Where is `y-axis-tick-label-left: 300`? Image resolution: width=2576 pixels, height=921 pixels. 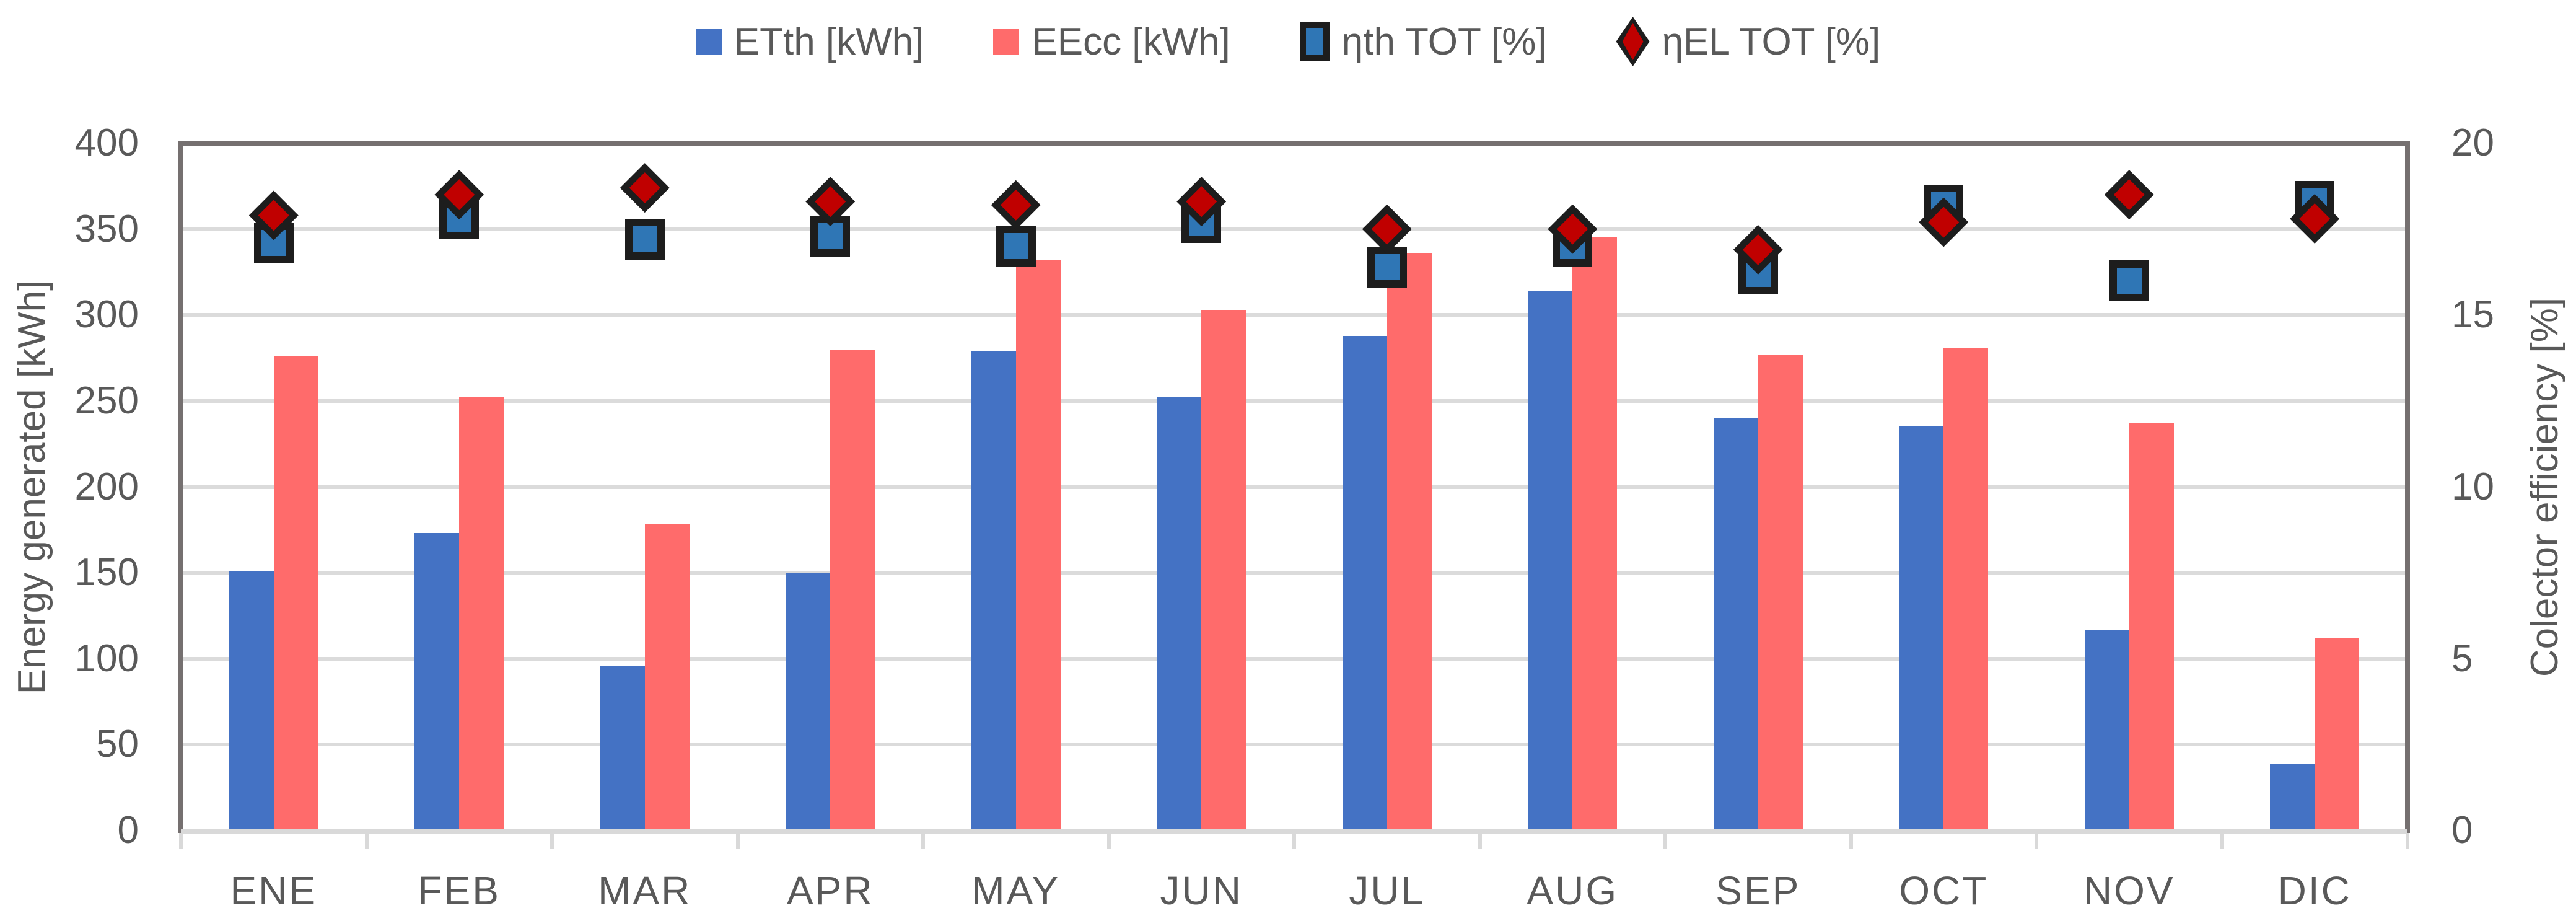 y-axis-tick-label-left: 300 is located at coordinates (106, 315).